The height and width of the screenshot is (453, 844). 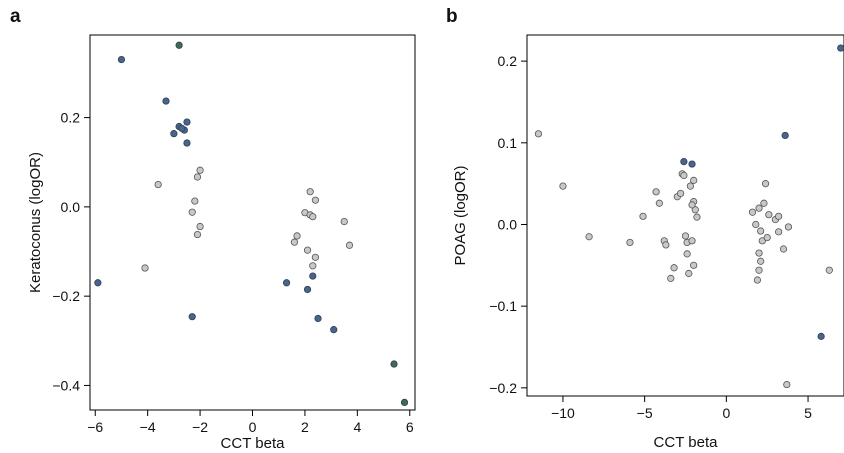 I want to click on y-axis-label-a: Keratoconus (logOR), so click(x=35, y=222).